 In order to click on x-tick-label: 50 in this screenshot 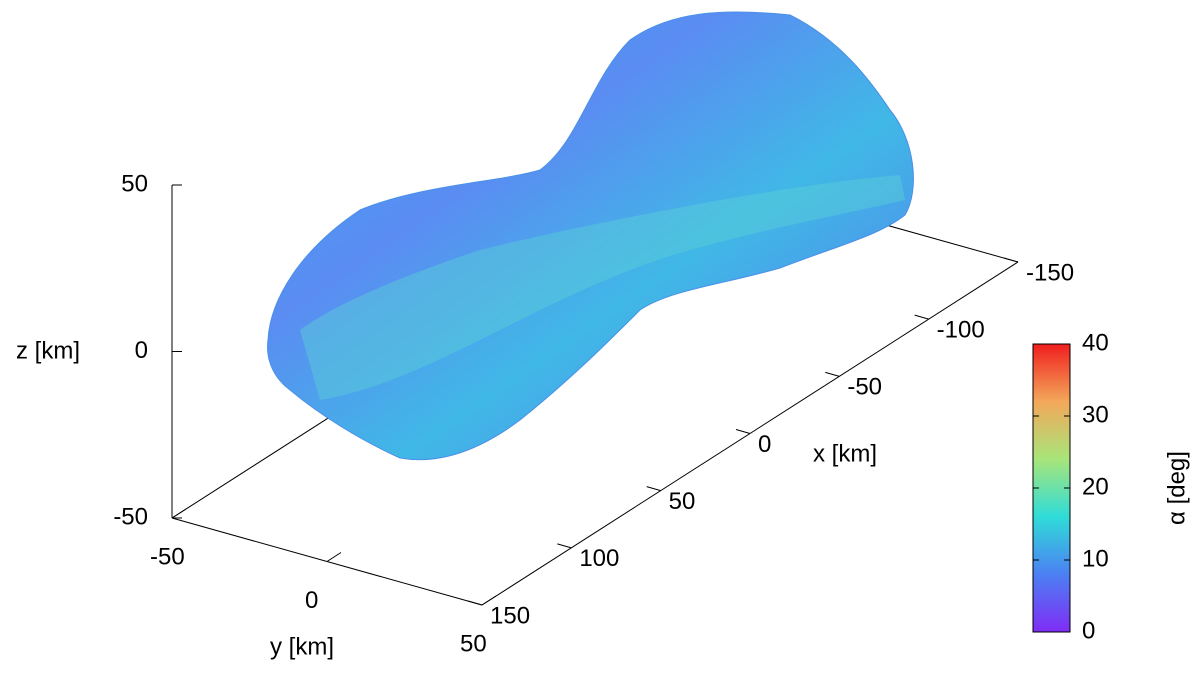, I will do `click(682, 501)`.